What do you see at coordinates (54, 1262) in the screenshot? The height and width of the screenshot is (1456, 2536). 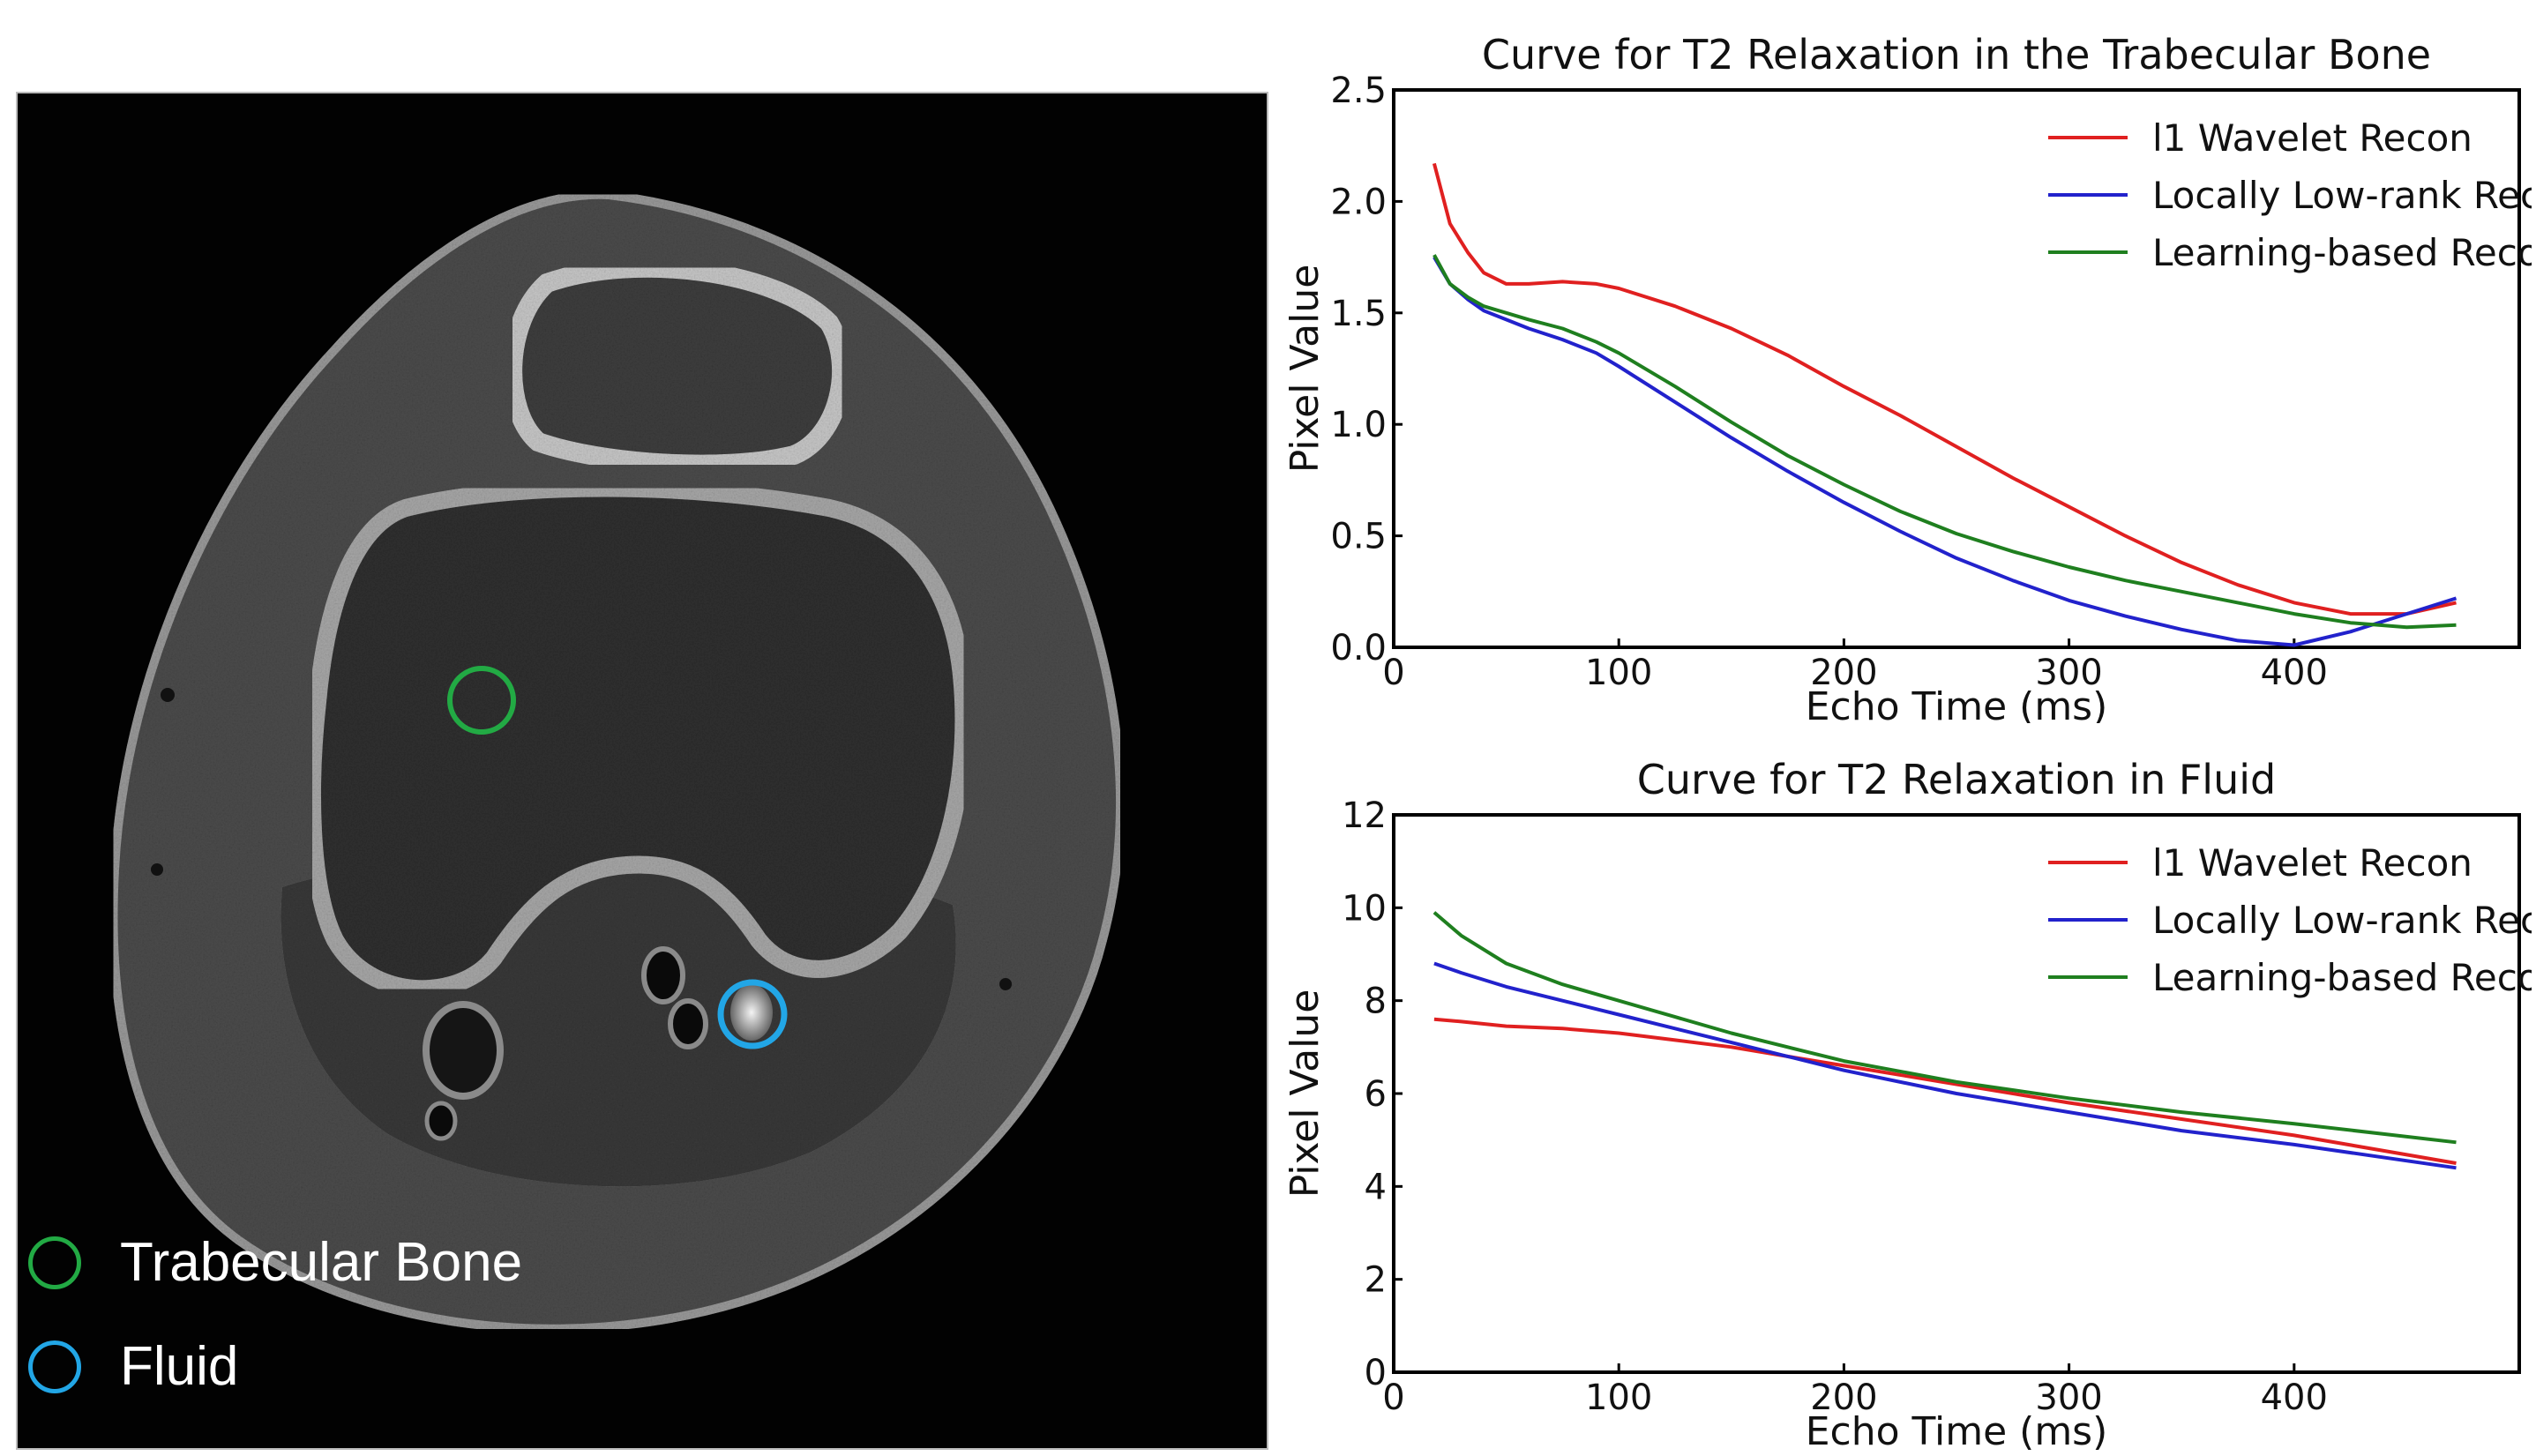 I see `trabecular-bone-legend-icon` at bounding box center [54, 1262].